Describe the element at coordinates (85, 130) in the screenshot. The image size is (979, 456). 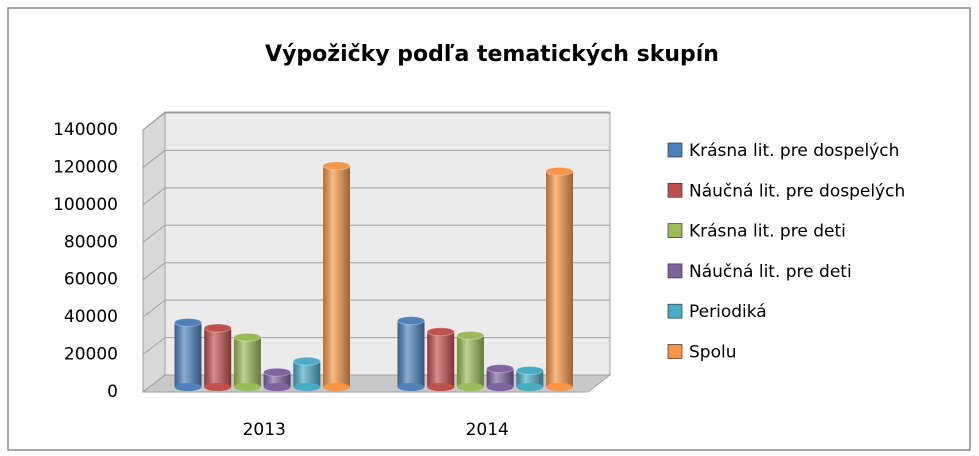
I see `y-tick-label: 140000` at that location.